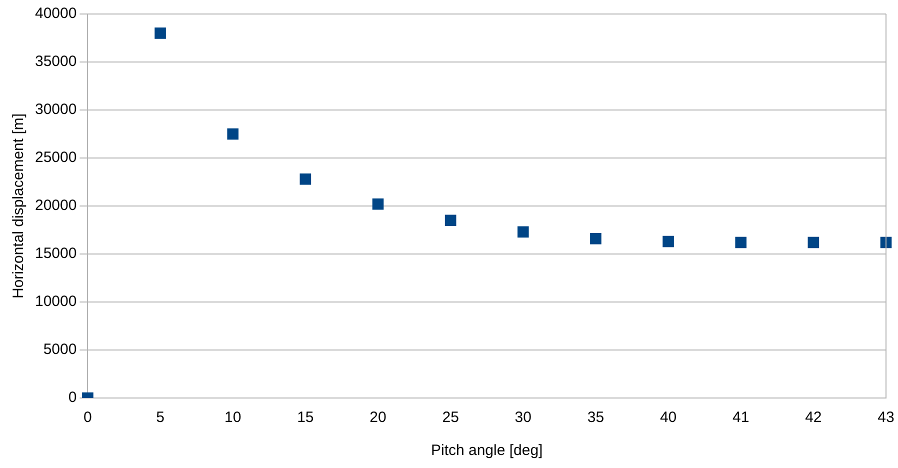 This screenshot has height=468, width=898. Describe the element at coordinates (55, 13) in the screenshot. I see `y-tick-label: 40000` at that location.